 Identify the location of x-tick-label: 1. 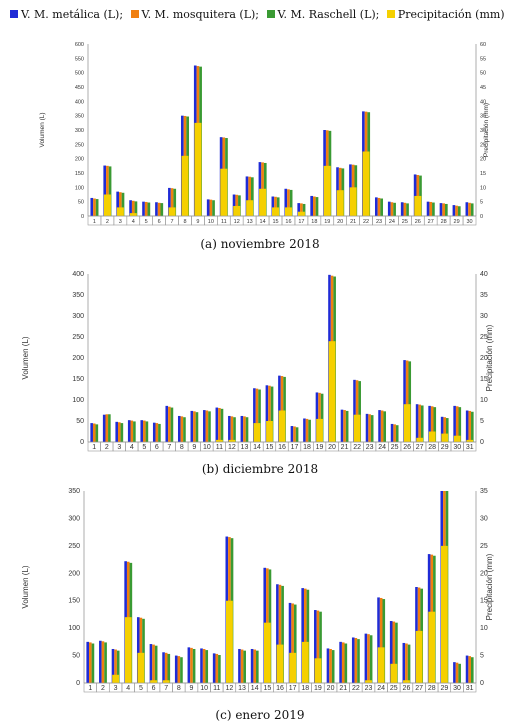
(94, 222).